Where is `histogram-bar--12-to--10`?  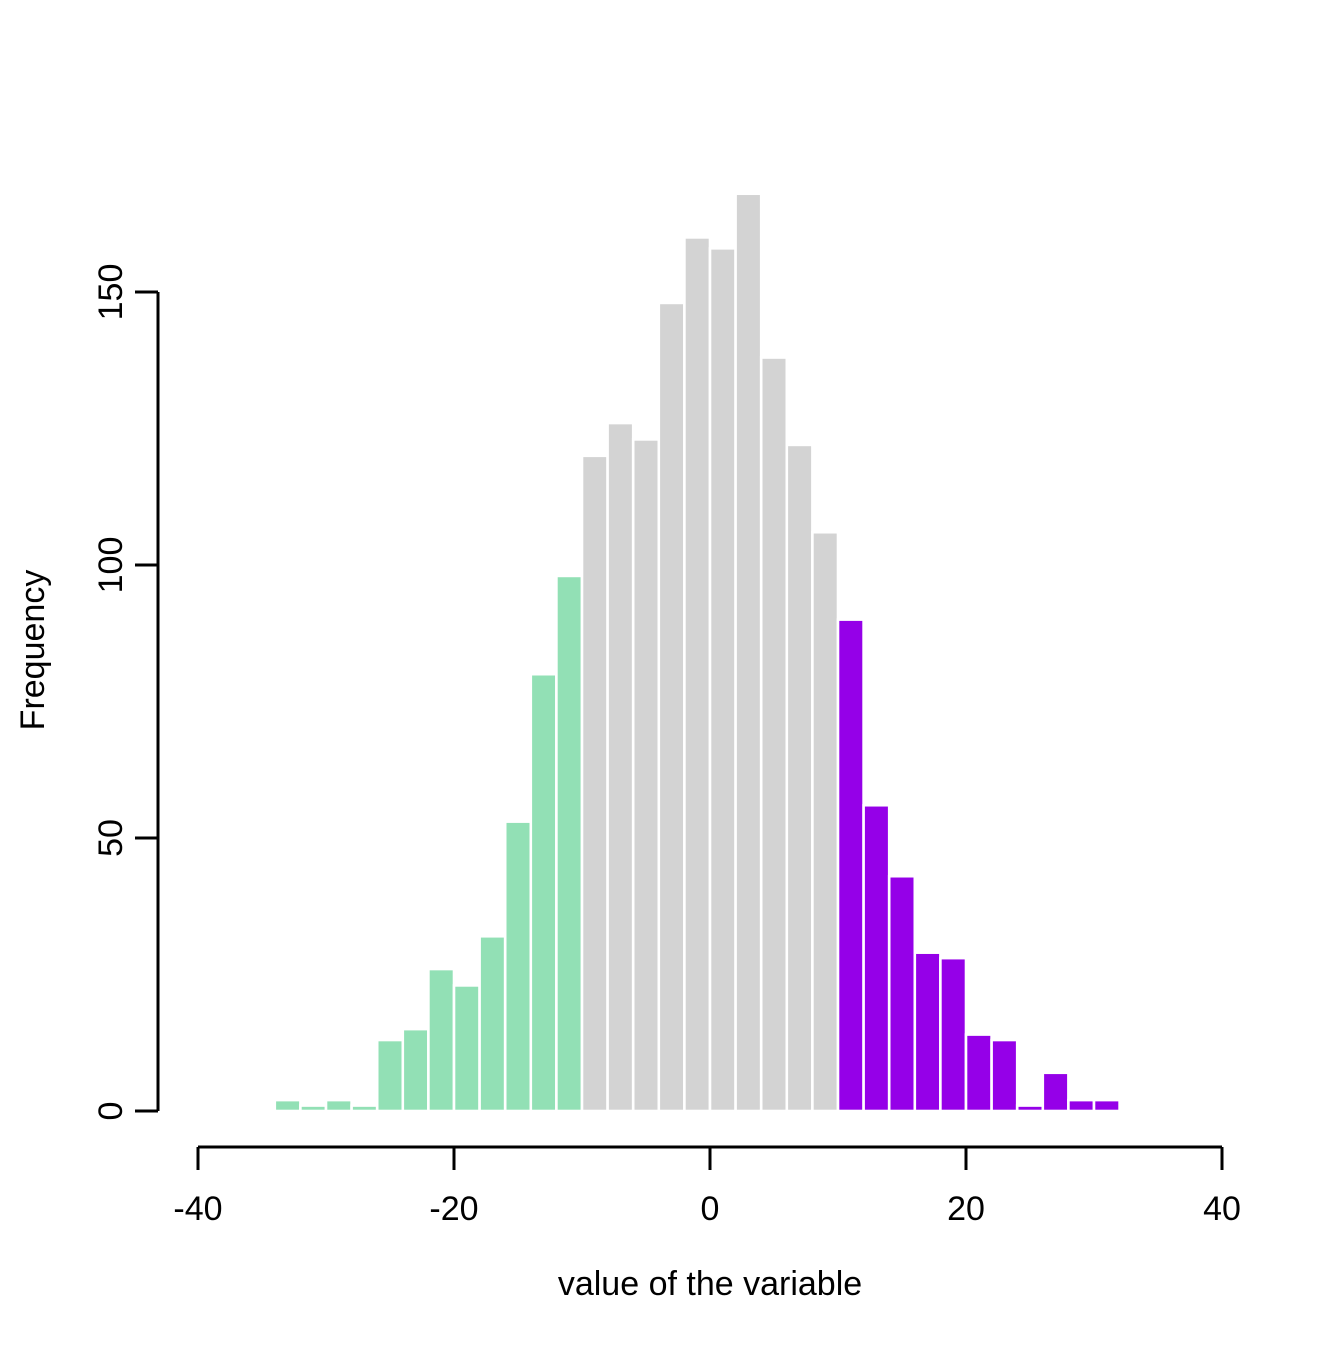
histogram-bar--12-to--10 is located at coordinates (569, 843).